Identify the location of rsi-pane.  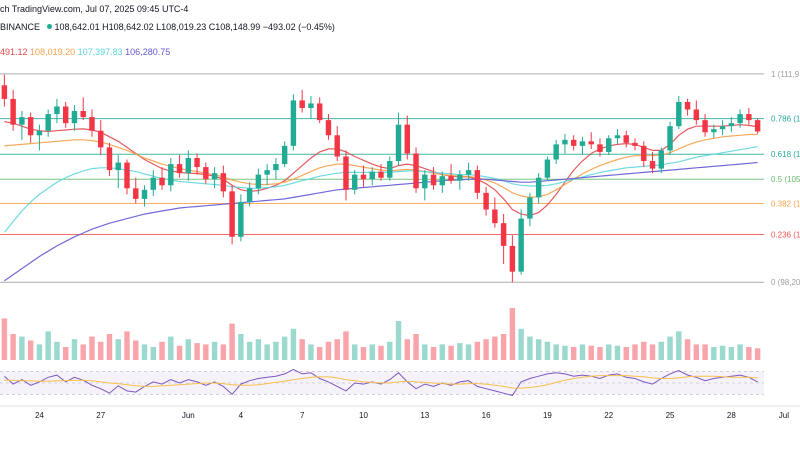
(382, 382).